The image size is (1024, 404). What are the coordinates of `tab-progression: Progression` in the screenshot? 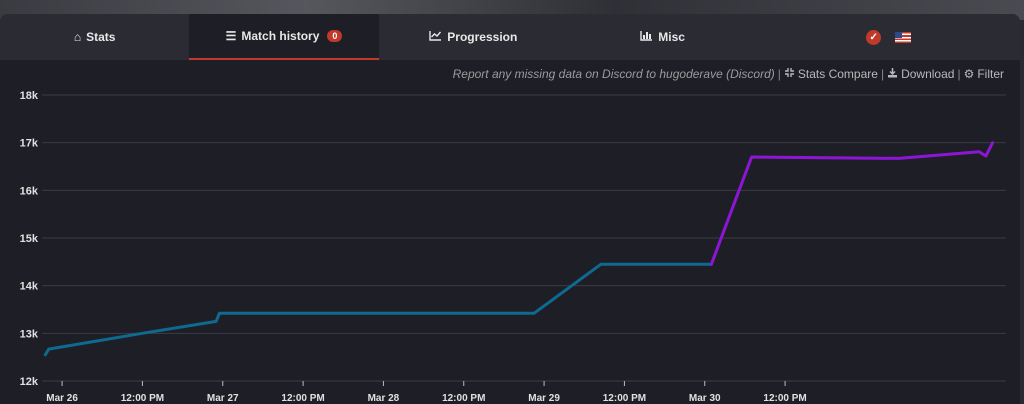 It's located at (473, 37).